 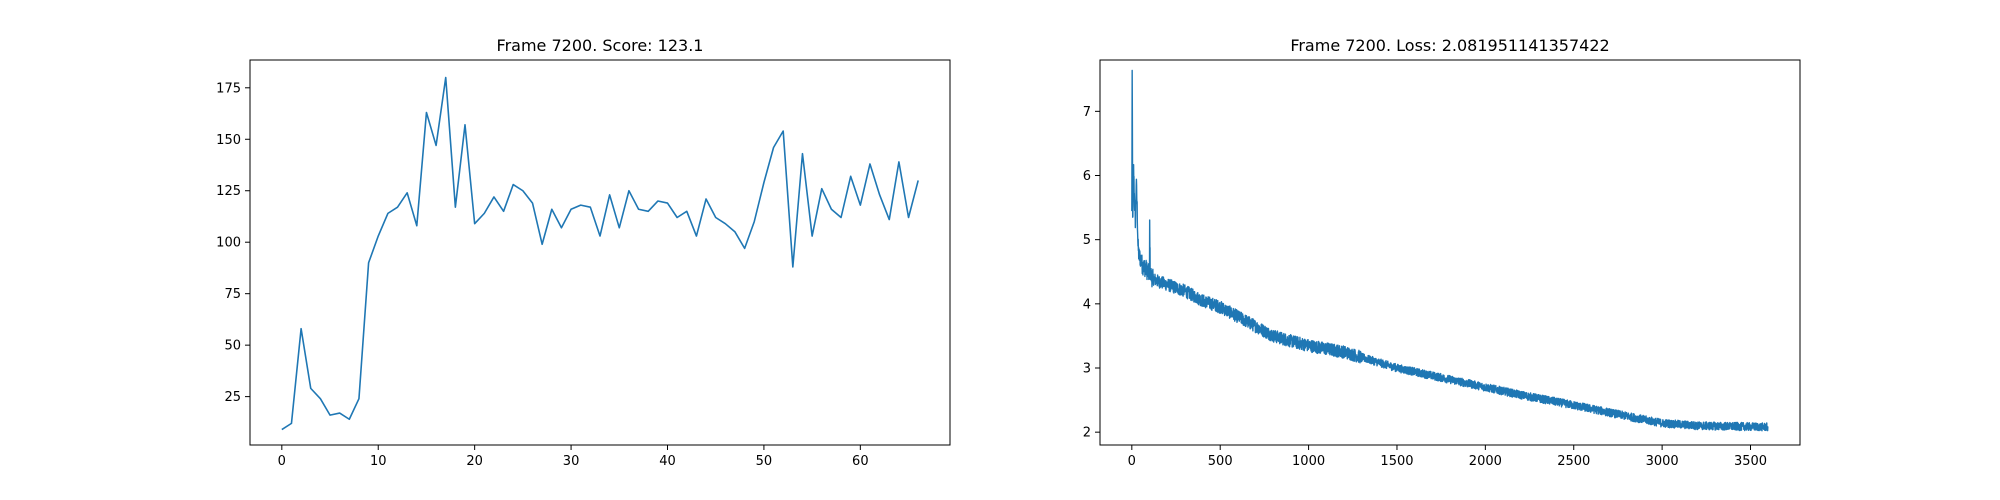 I want to click on loss-x-tick-label: 2000, so click(x=1485, y=461).